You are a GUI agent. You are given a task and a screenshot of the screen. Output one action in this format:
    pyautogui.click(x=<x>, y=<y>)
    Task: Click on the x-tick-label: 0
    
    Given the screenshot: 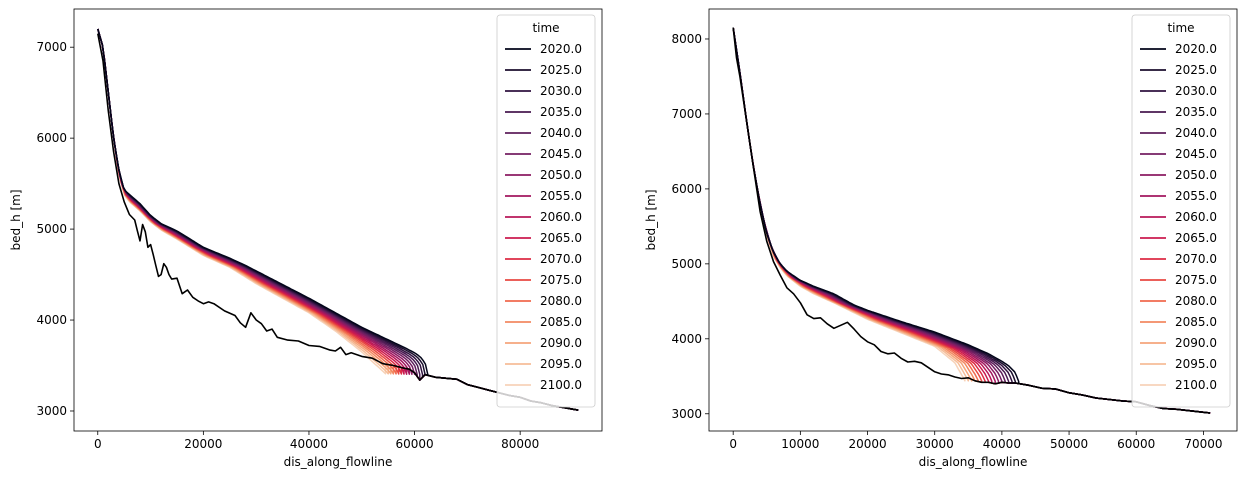 What is the action you would take?
    pyautogui.click(x=733, y=444)
    